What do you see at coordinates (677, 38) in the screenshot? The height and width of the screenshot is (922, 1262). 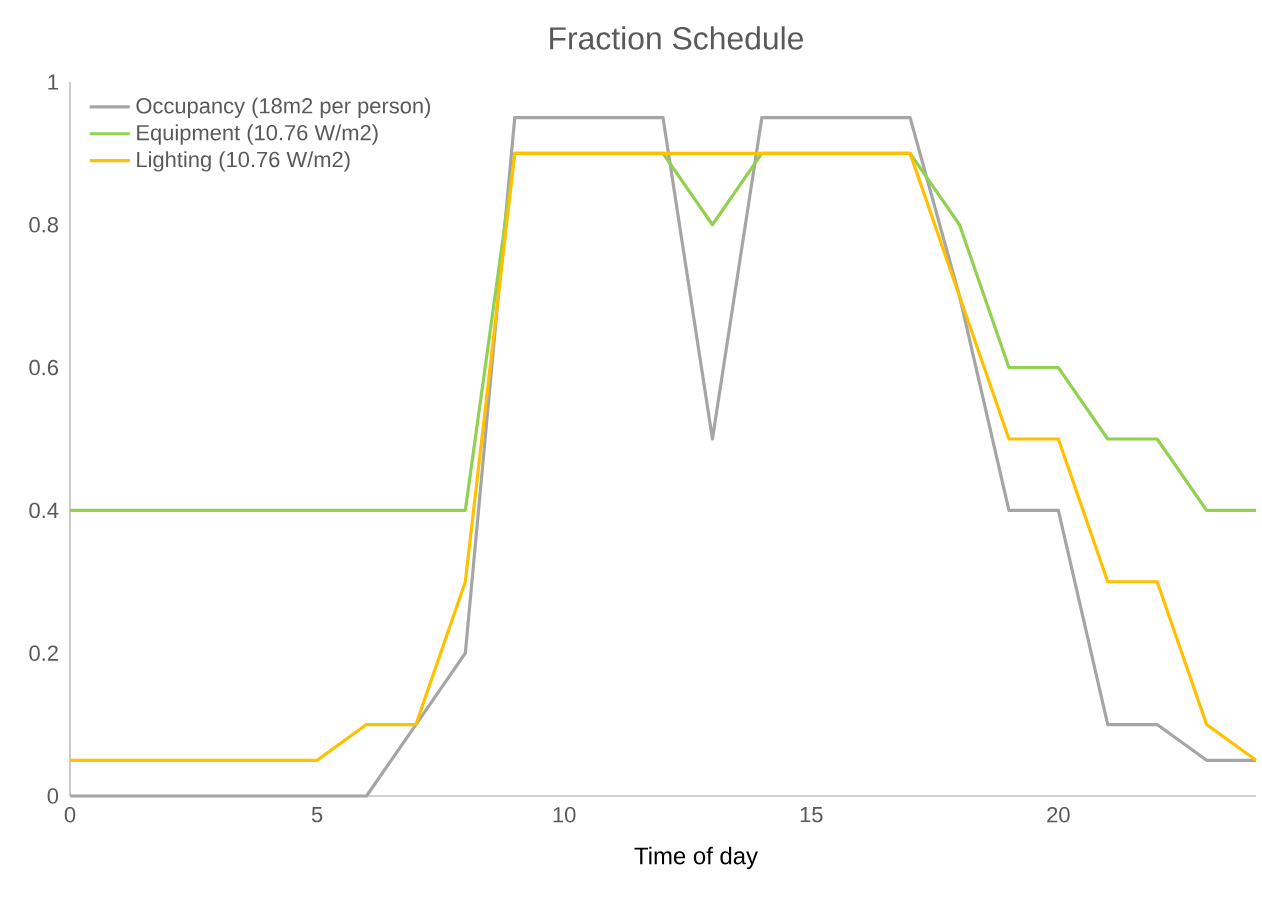 I see `chart-title: Fraction Schedule` at bounding box center [677, 38].